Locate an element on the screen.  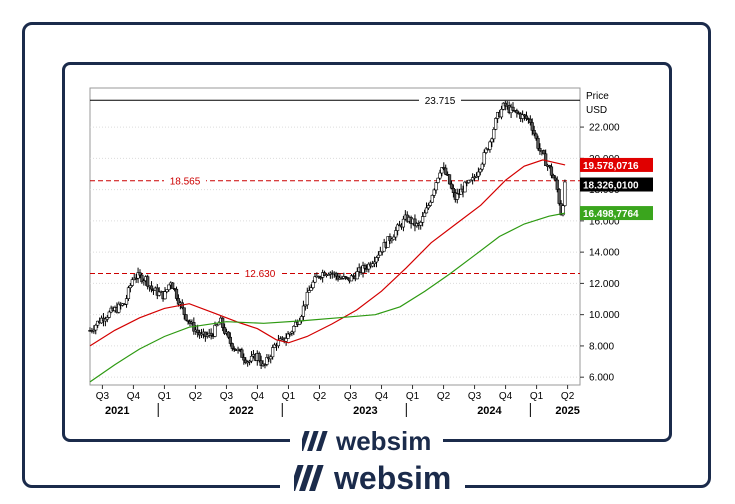
price-axis-label: Price is located at coordinates (597, 96).